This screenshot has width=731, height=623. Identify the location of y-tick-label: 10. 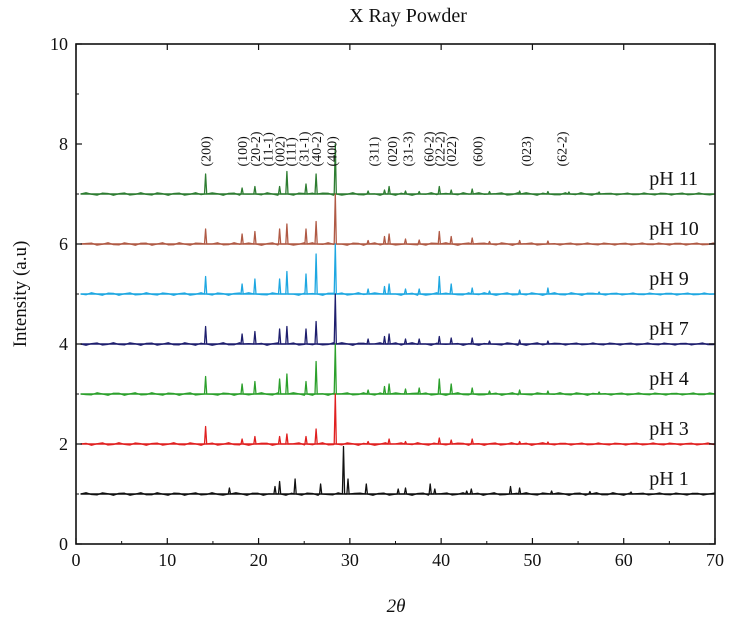
(59, 44).